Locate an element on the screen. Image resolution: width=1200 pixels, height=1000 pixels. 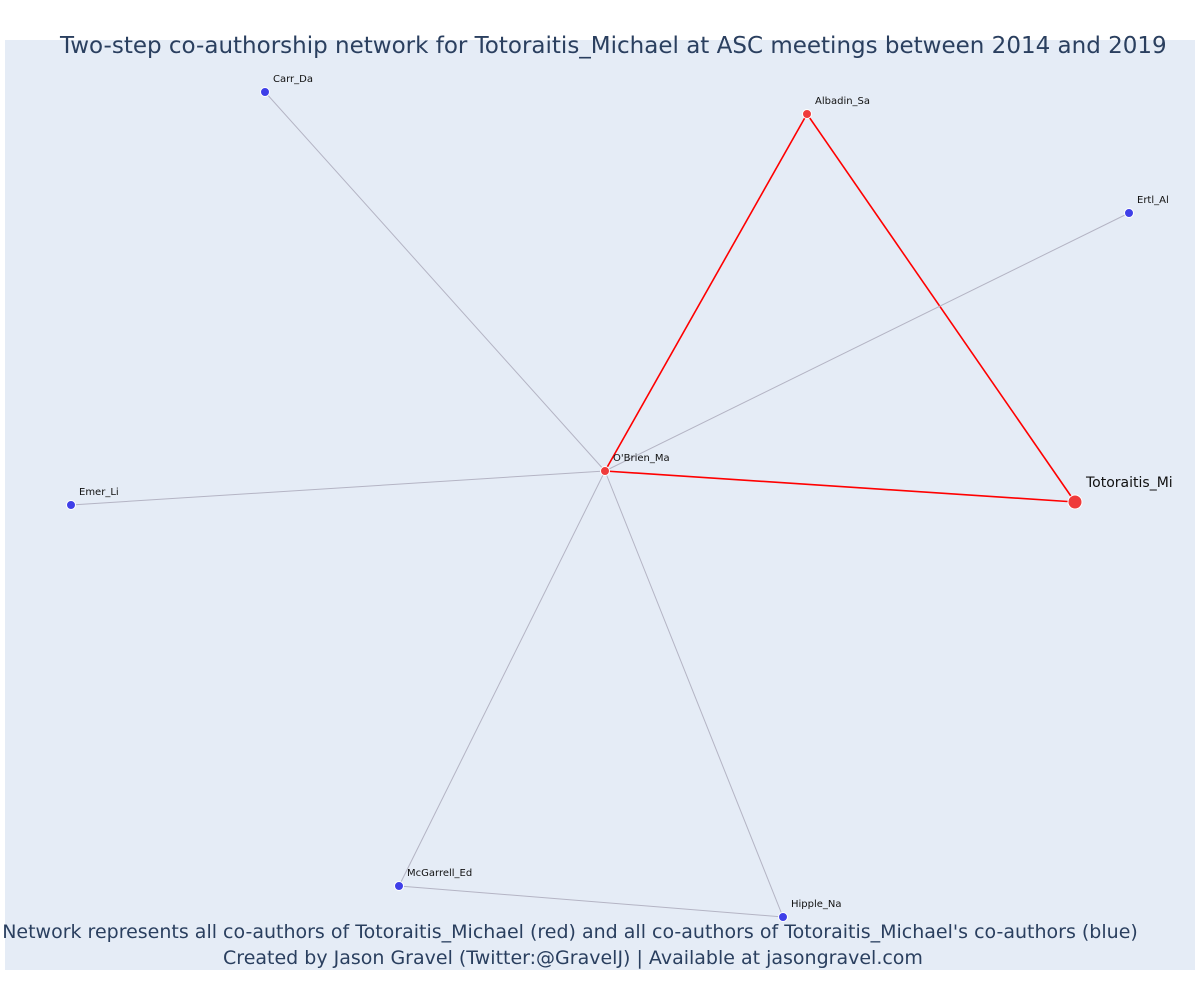
node-label-totoraitis-mi: Totoraitis_Mi is located at coordinates (1129, 483).